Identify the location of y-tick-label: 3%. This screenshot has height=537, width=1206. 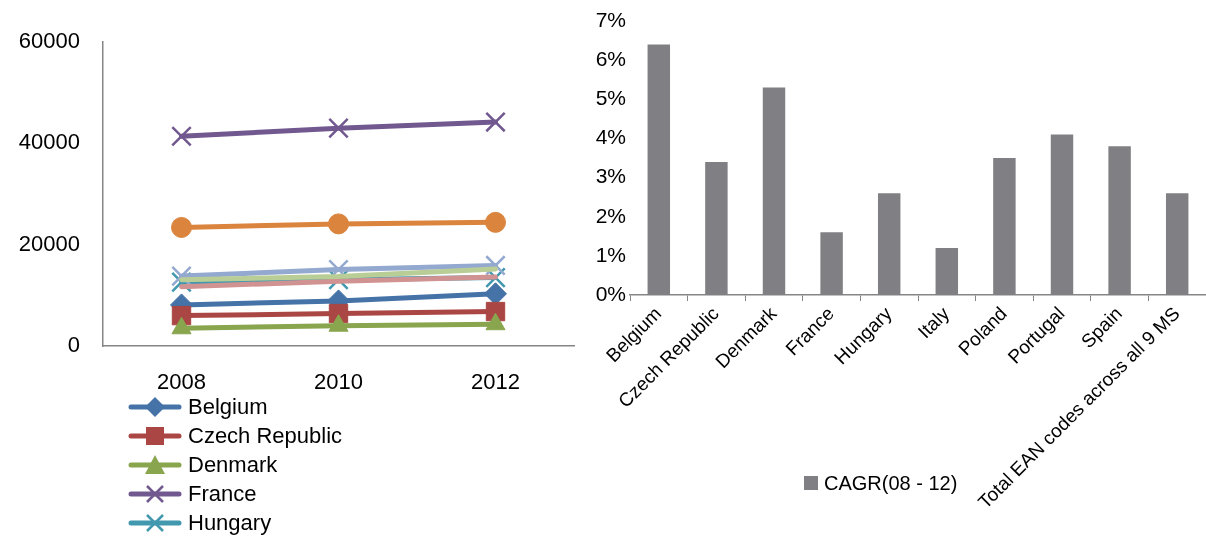
(610, 176).